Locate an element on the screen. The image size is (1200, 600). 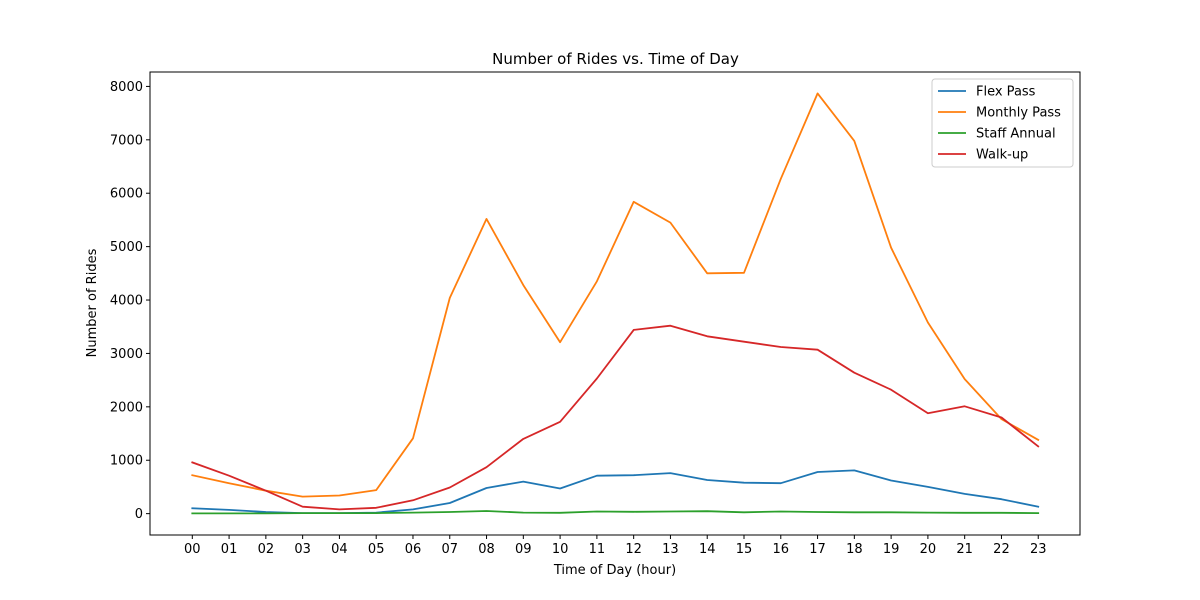
x-tick-label: 00 is located at coordinates (192, 549).